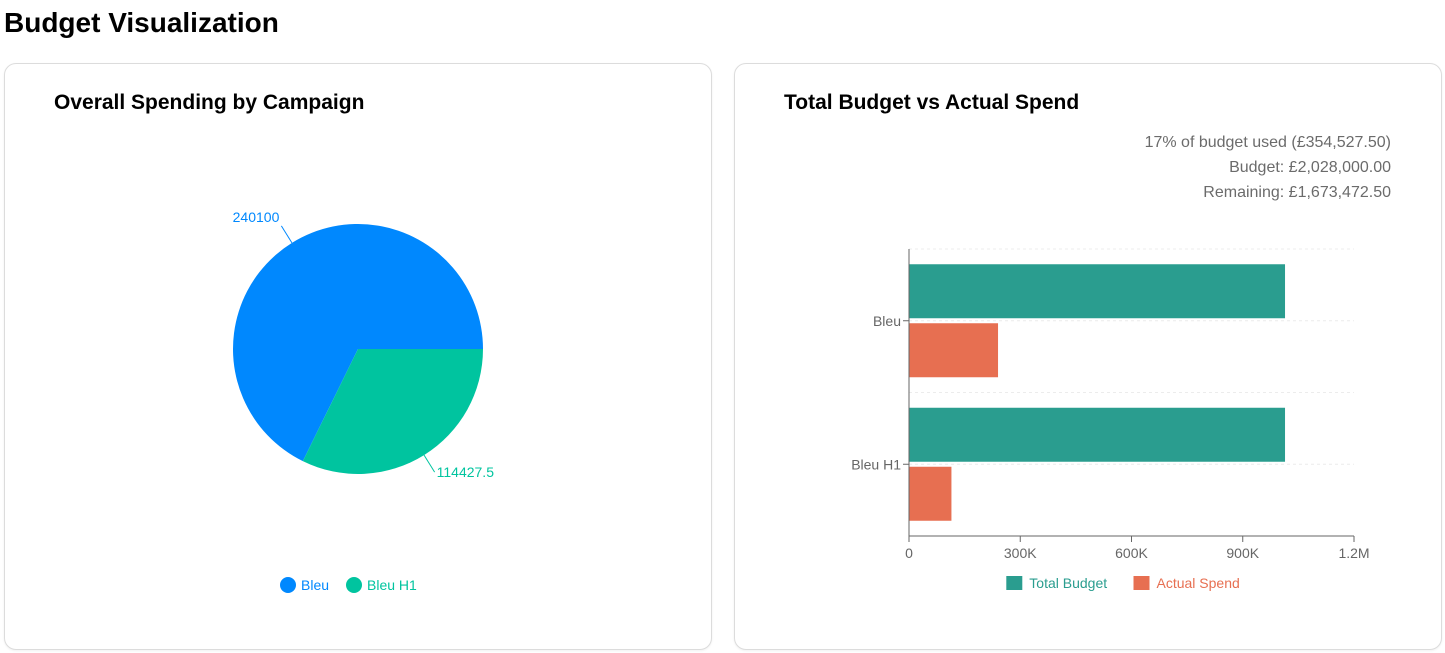 The width and height of the screenshot is (1445, 653). What do you see at coordinates (392, 585) in the screenshot?
I see `legend-label-bleu-h1: Bleu H1` at bounding box center [392, 585].